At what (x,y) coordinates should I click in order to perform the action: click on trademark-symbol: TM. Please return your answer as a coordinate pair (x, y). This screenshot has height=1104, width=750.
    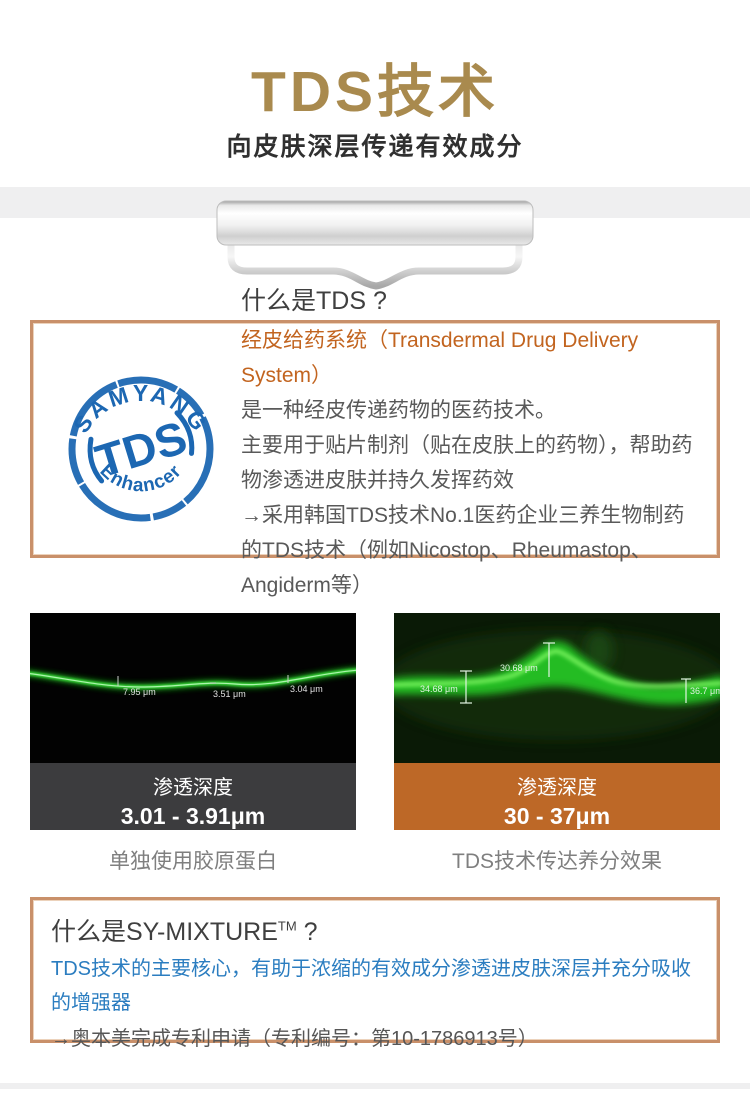
    Looking at the image, I should click on (287, 926).